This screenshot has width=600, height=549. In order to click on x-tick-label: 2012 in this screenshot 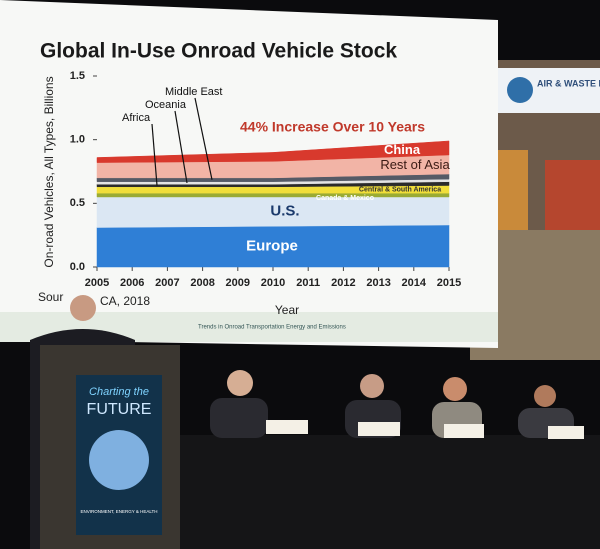, I will do `click(343, 283)`.